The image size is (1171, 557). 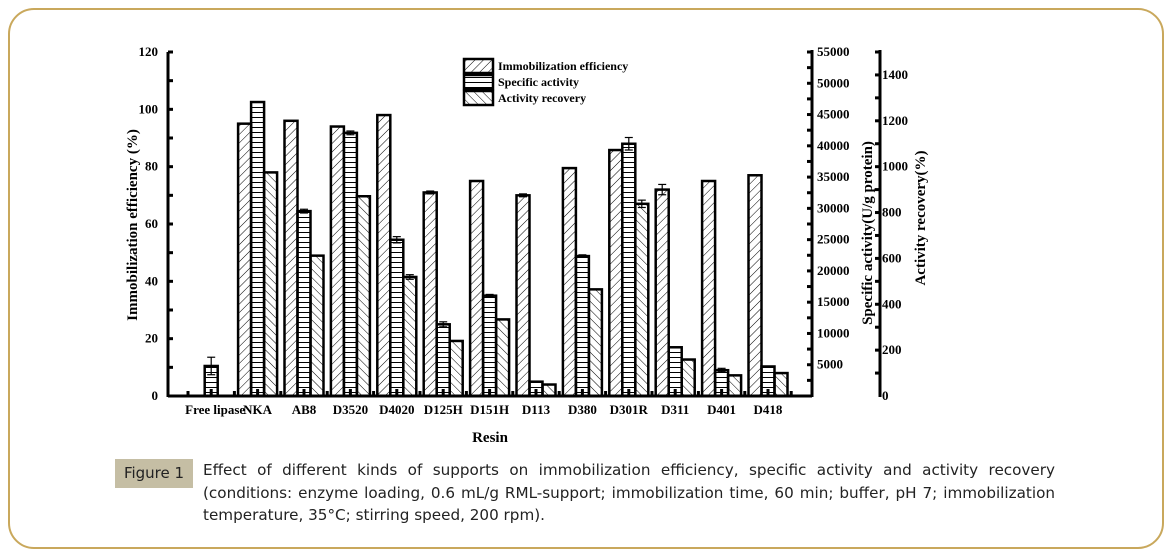 What do you see at coordinates (833, 270) in the screenshot?
I see `y2-tick-label: 20000` at bounding box center [833, 270].